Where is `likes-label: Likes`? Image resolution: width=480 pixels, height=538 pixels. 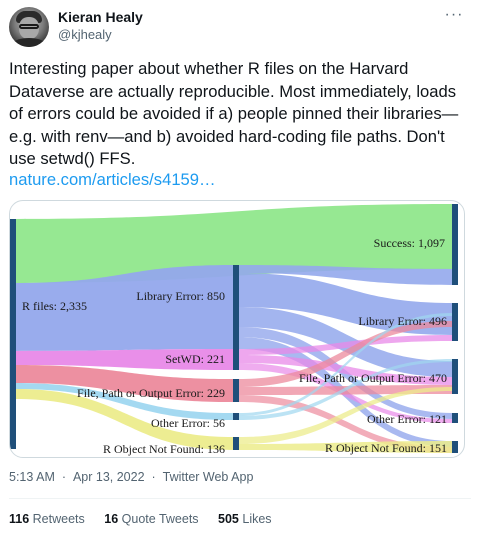
likes-label: Likes is located at coordinates (257, 519).